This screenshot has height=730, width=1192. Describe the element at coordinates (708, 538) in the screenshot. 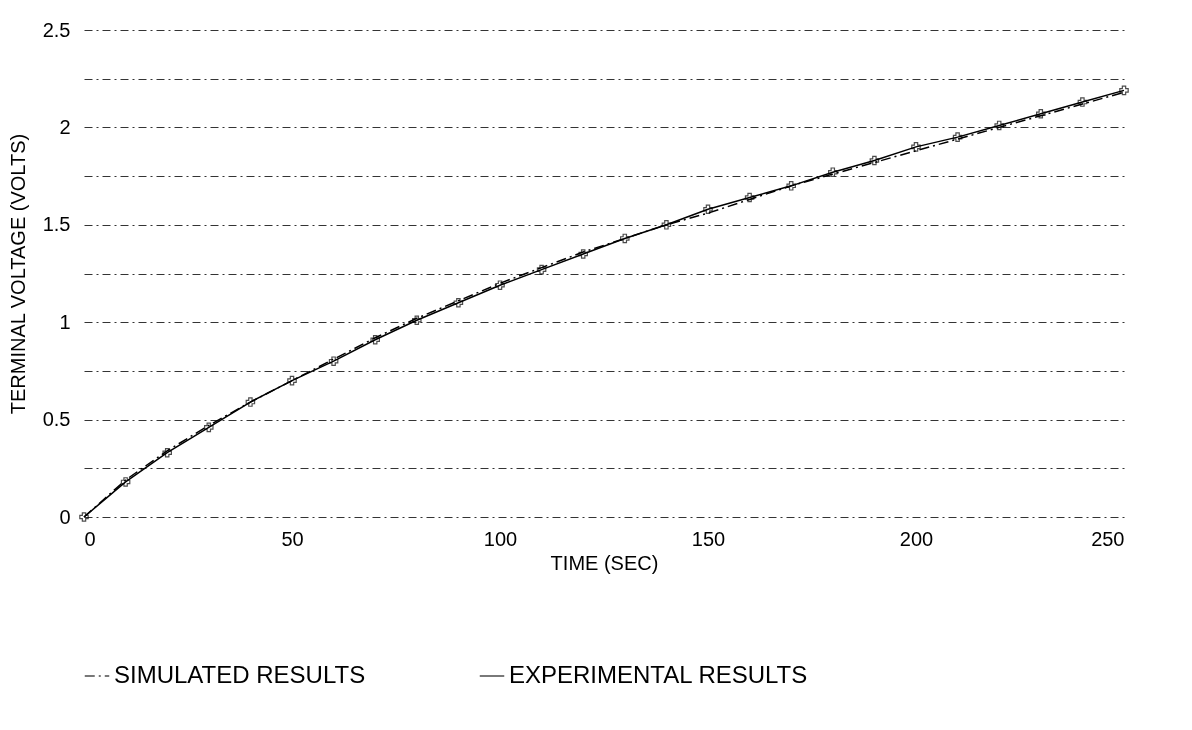

I see `x-tick-label: 150` at that location.